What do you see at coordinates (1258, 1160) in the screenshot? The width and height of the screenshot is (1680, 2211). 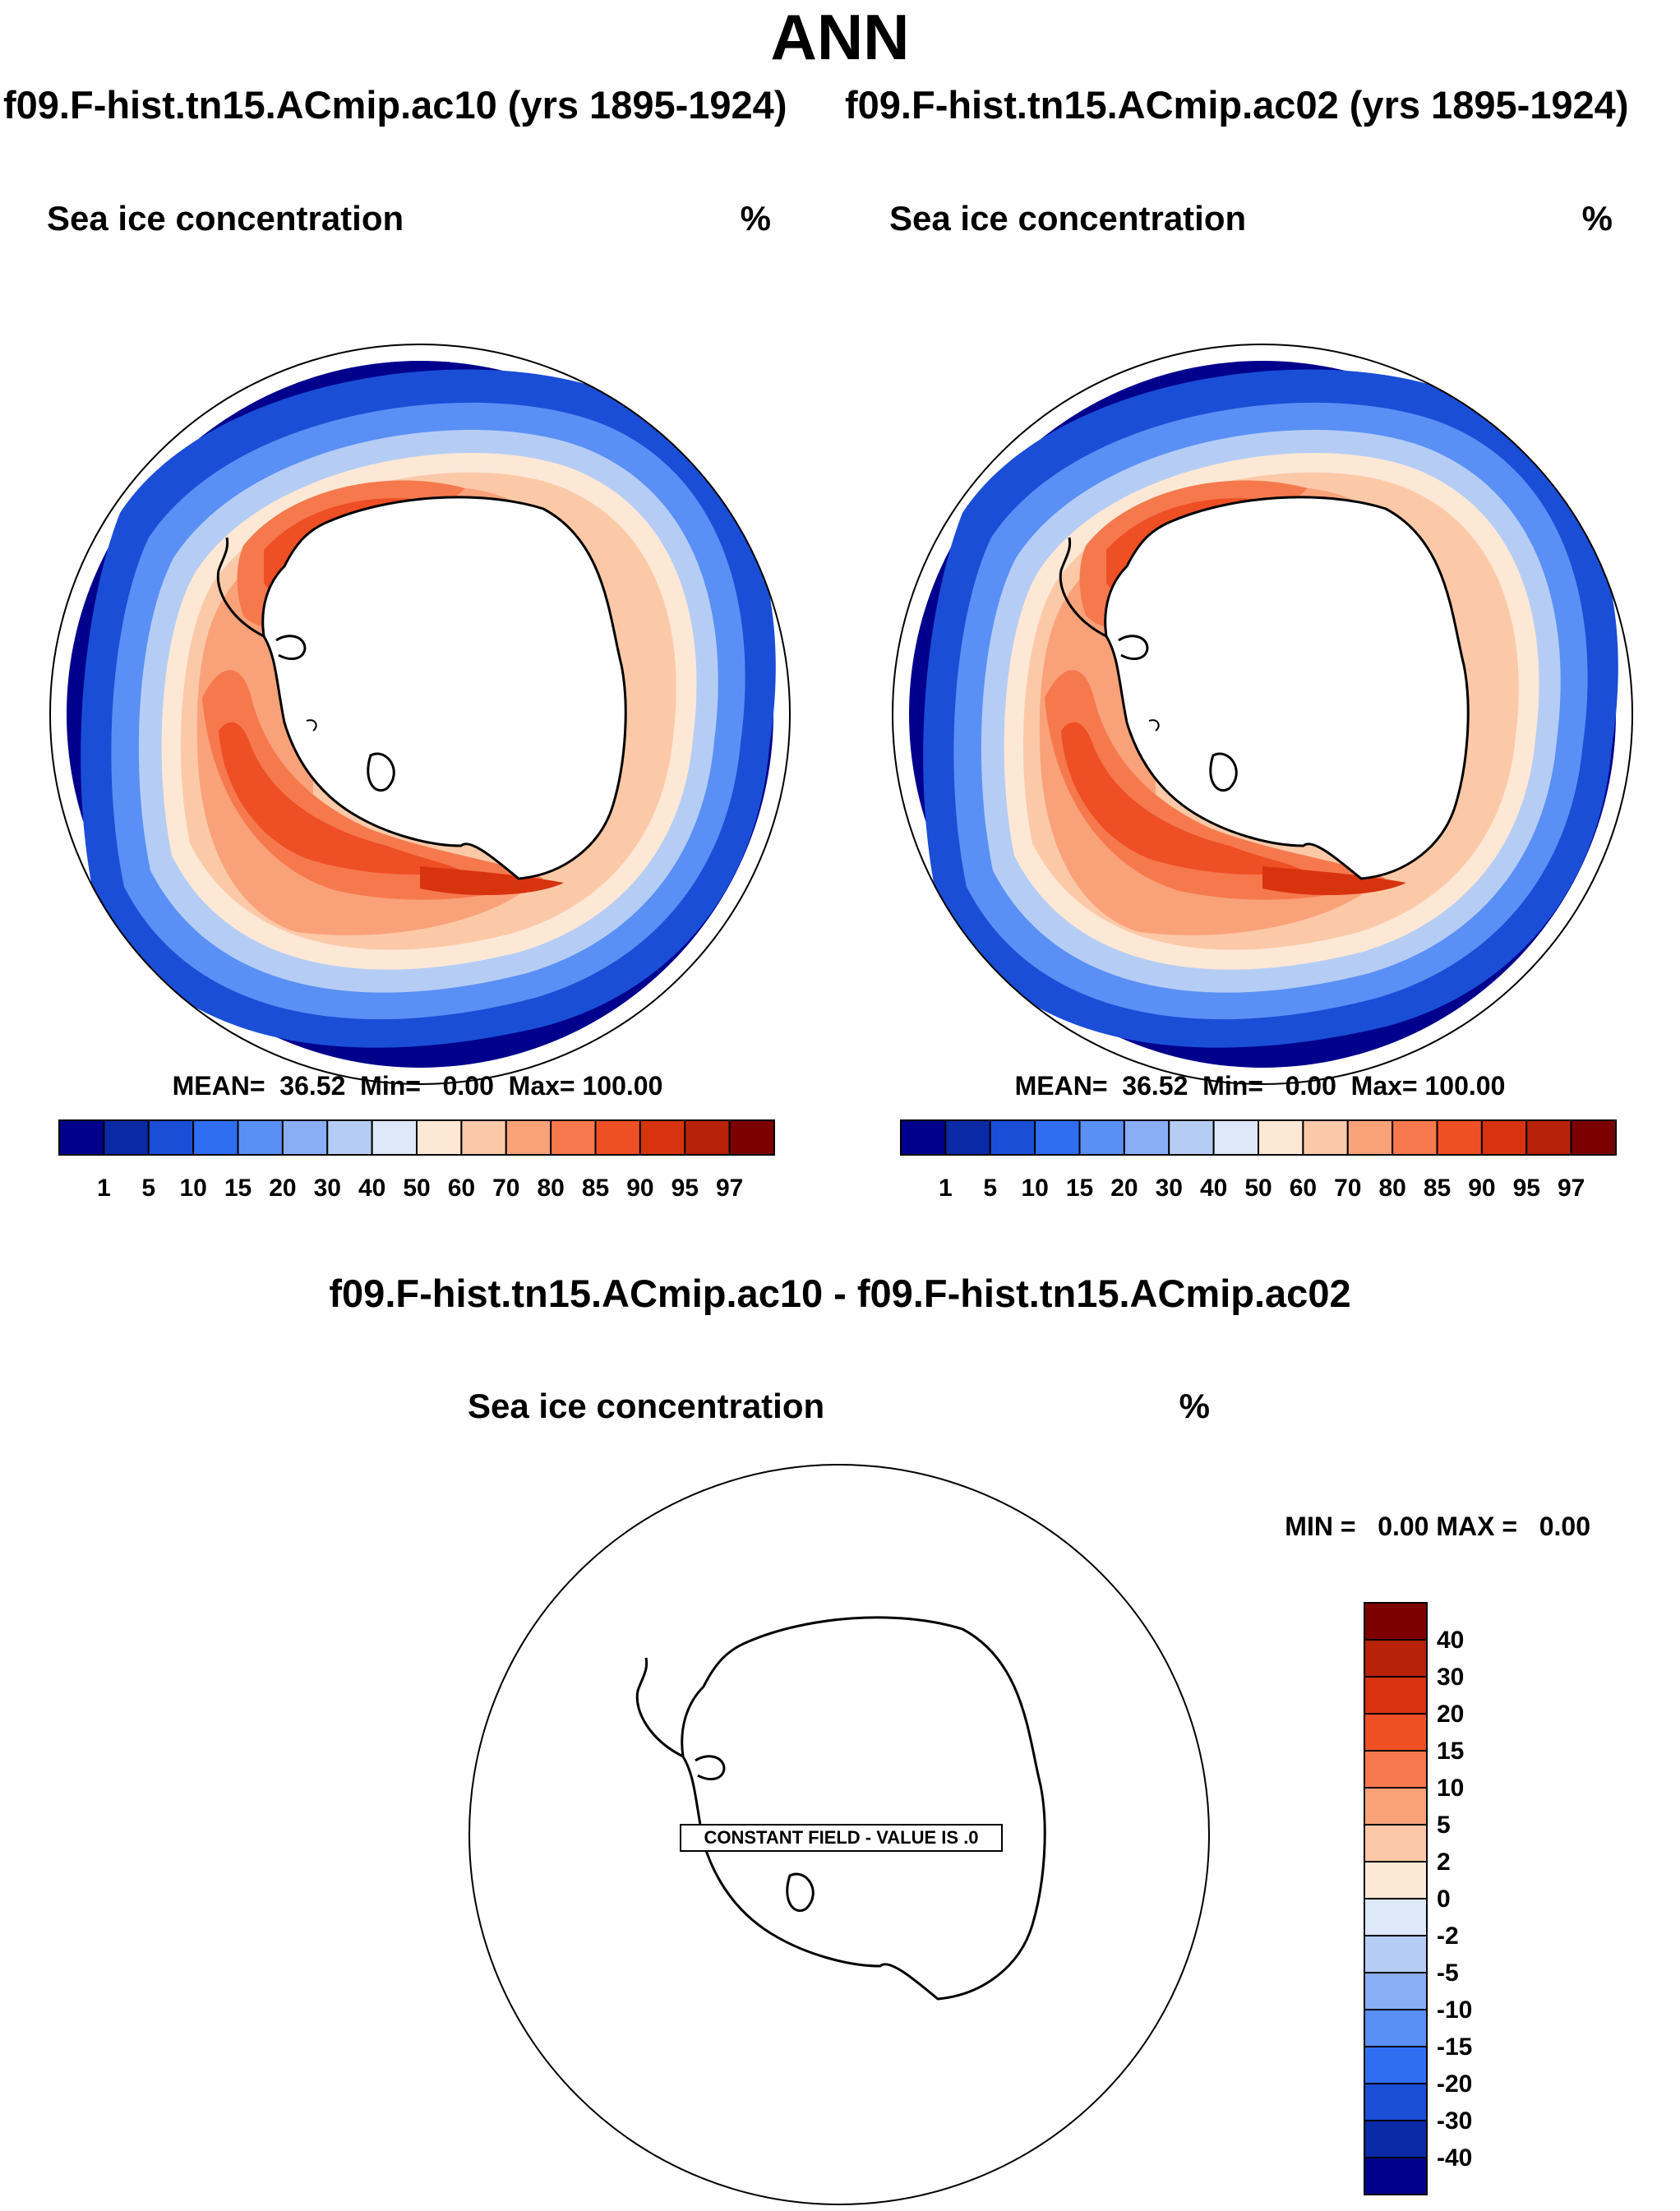 I see `colorbar-case-2: 1 5 10 15 20 30 40 50 60 70 80 85 90 95 97` at bounding box center [1258, 1160].